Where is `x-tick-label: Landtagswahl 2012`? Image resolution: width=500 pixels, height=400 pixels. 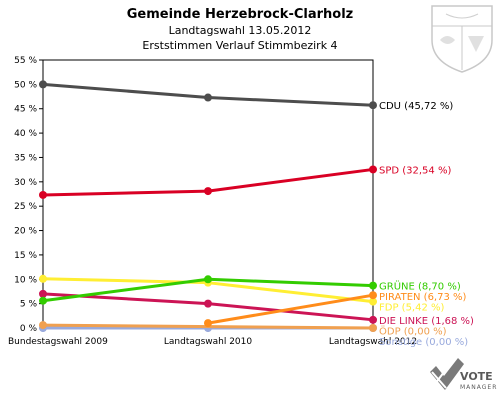 x-tick-label: Landtagswahl 2012 is located at coordinates (373, 342).